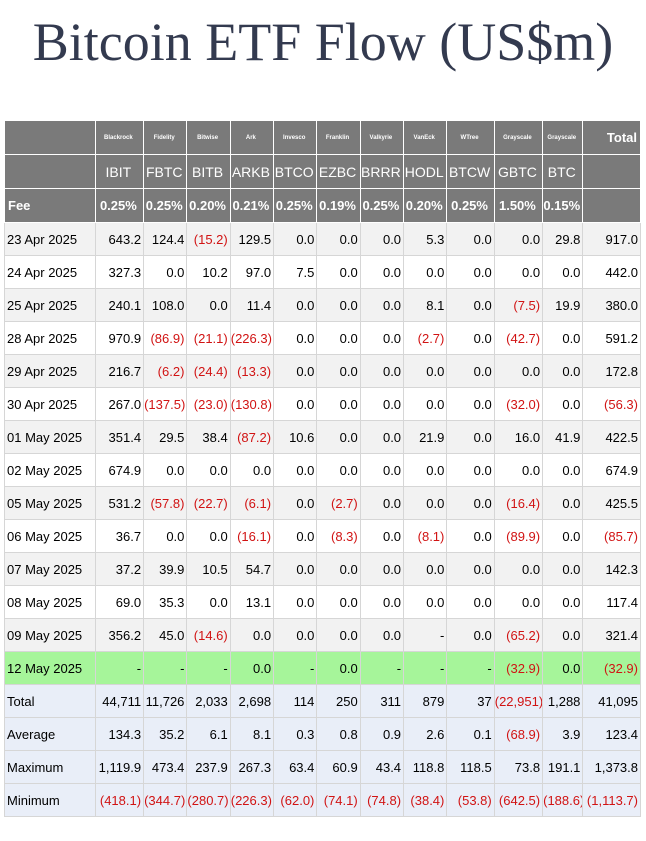 The height and width of the screenshot is (841, 646). Describe the element at coordinates (611, 701) in the screenshot. I see `row-total-cell: 41,095` at that location.